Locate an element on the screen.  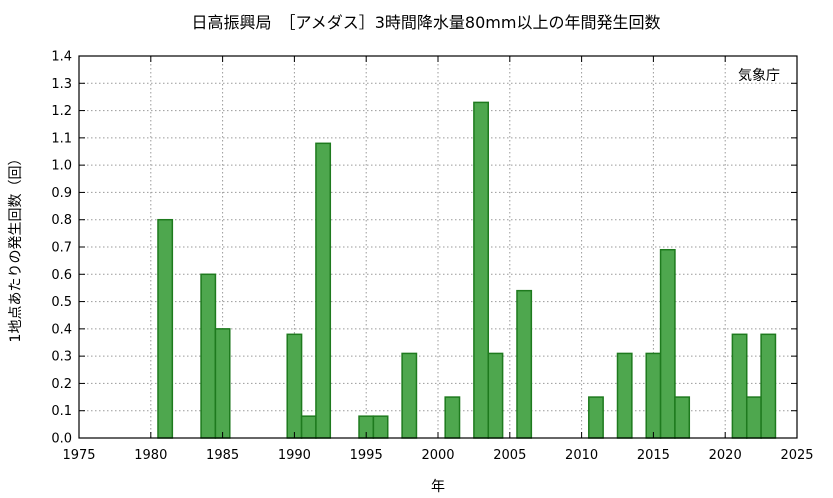
y-tick-label: 0.2 is located at coordinates (61, 384).